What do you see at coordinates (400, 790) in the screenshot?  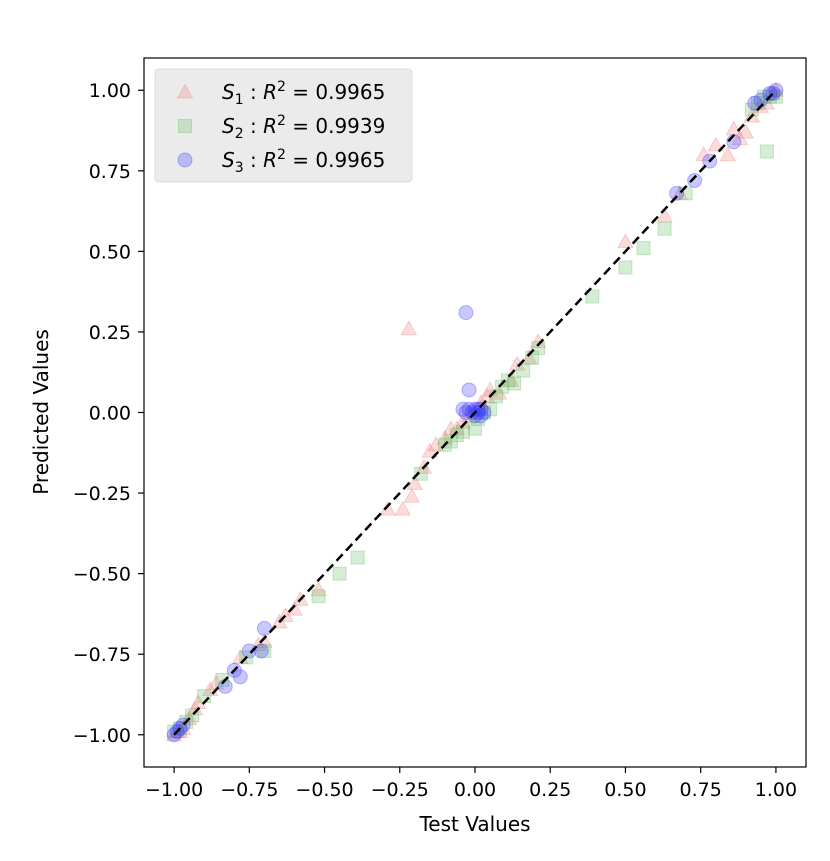 I see `x-tick-label: −0.25` at bounding box center [400, 790].